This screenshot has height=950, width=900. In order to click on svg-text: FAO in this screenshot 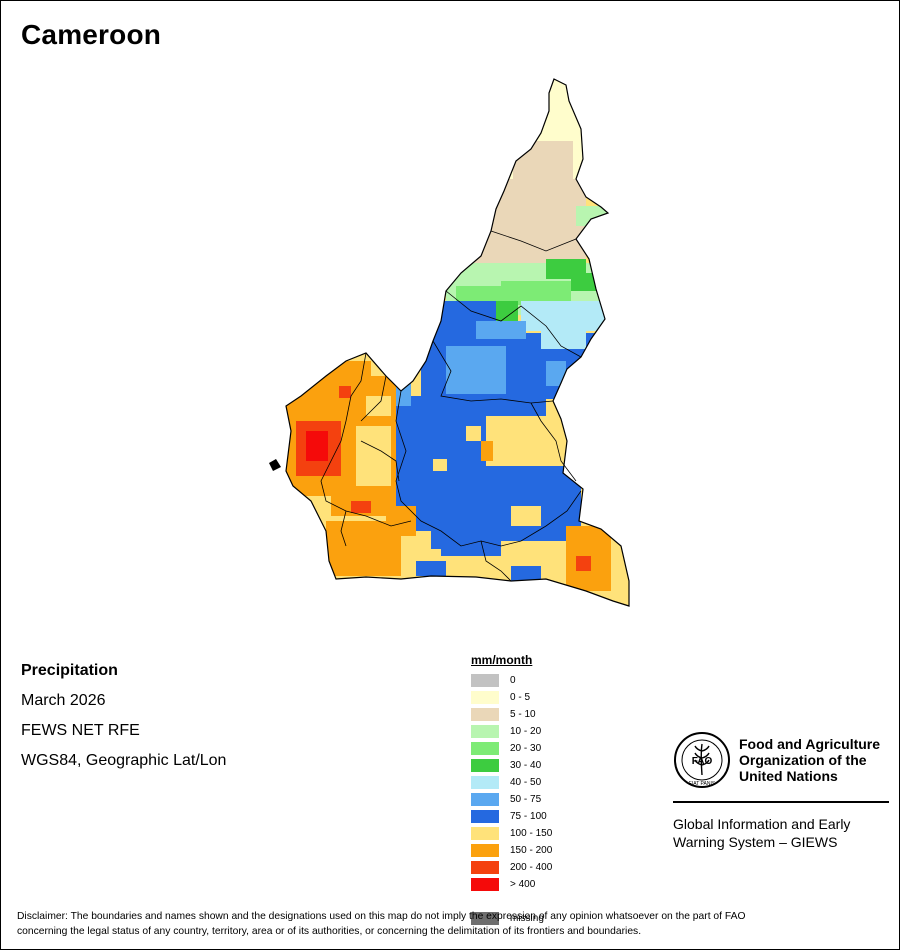, I will do `click(702, 761)`.